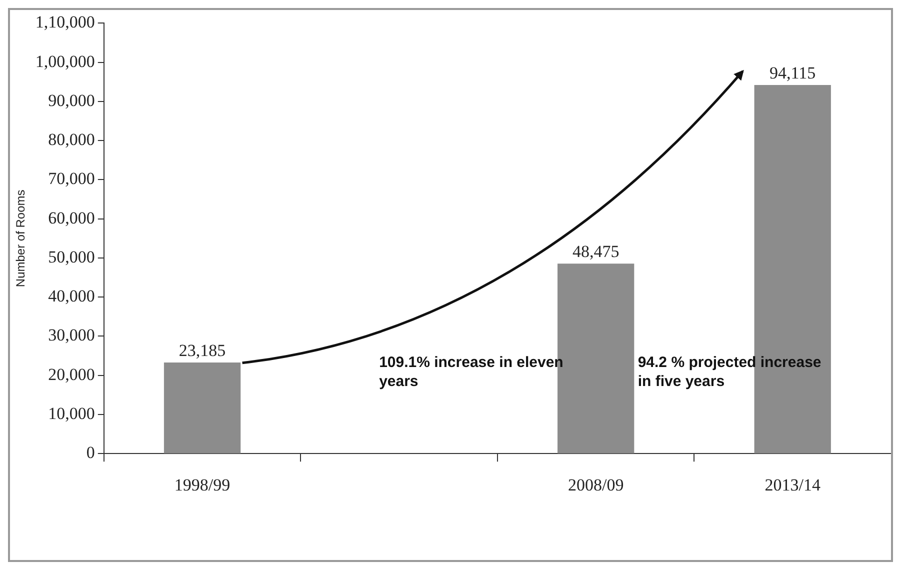 The width and height of the screenshot is (901, 570). I want to click on y-tick-label: 1,00,000, so click(65, 61).